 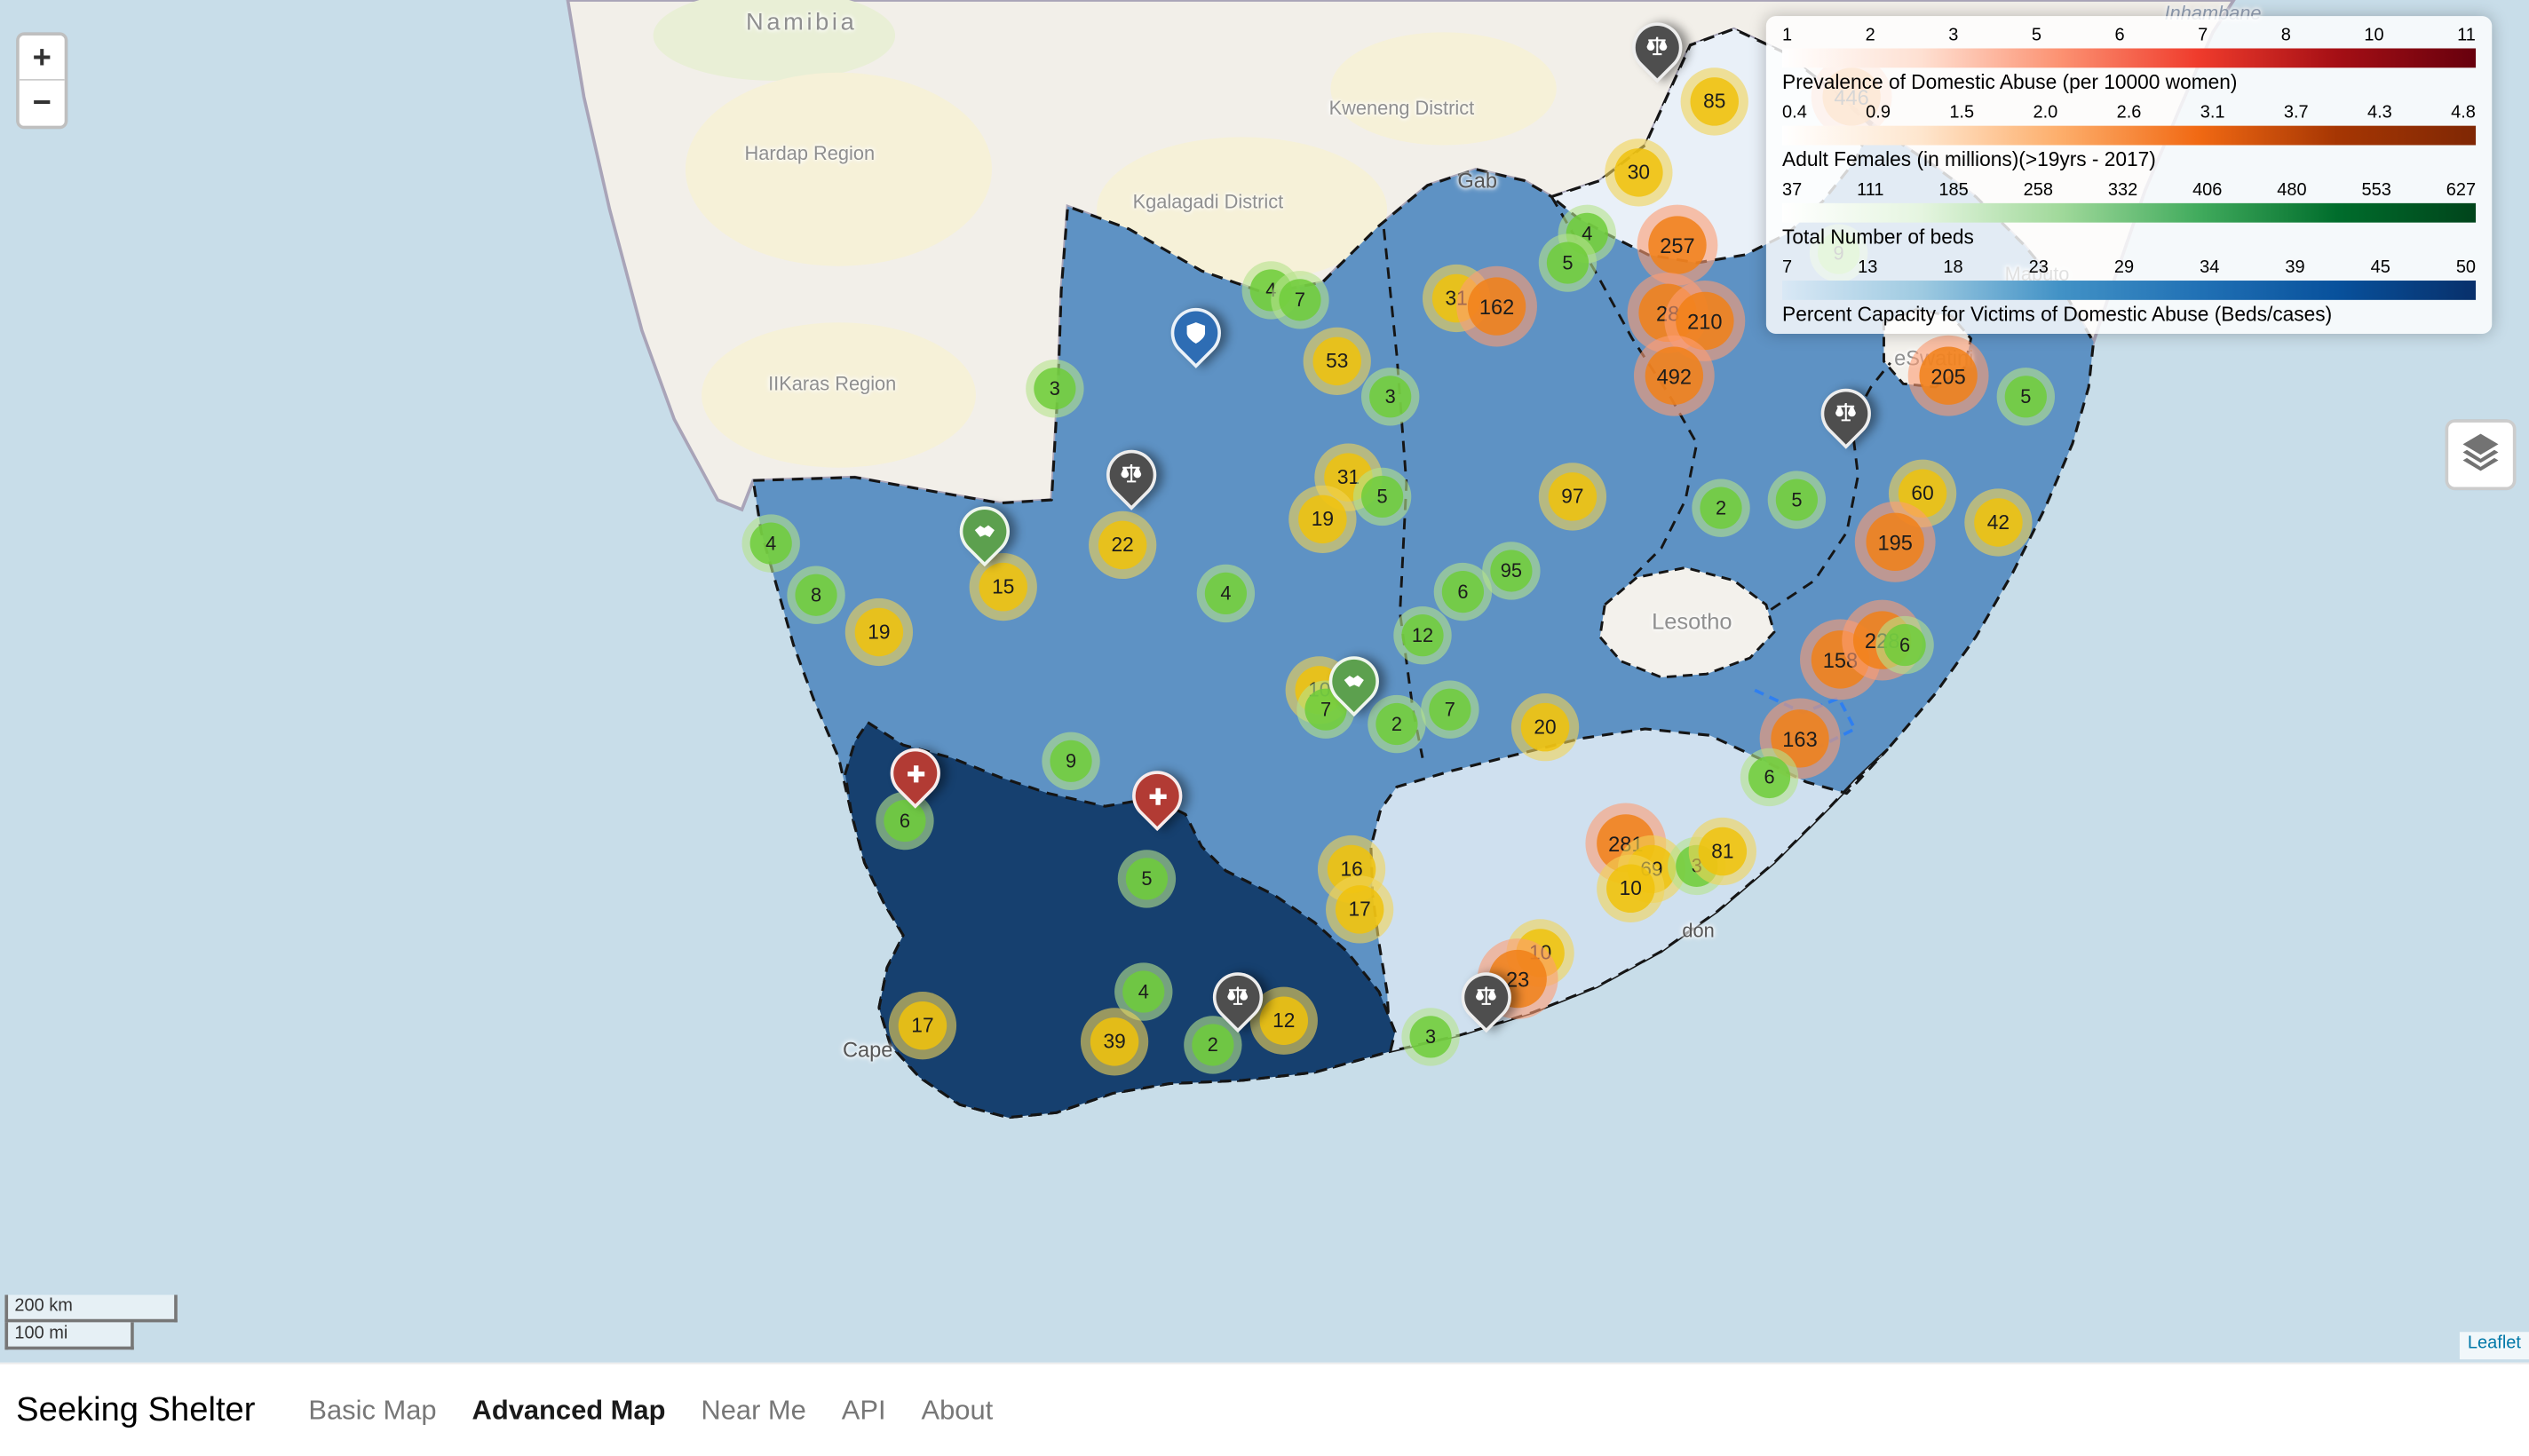 I want to click on legend-tick: 37, so click(x=1793, y=190).